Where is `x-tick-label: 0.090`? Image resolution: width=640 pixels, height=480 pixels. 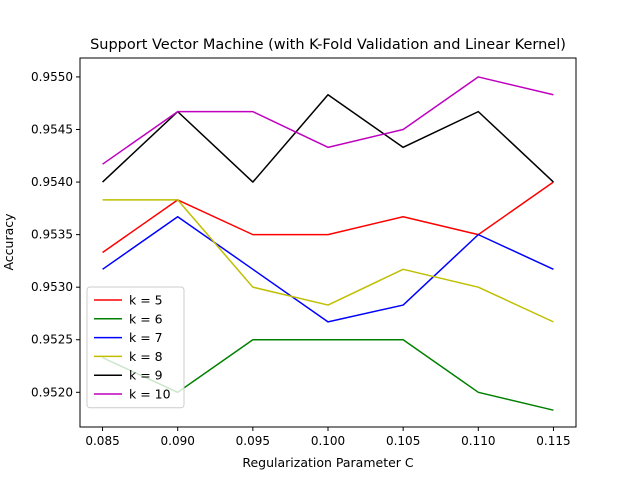 x-tick-label: 0.090 is located at coordinates (178, 441).